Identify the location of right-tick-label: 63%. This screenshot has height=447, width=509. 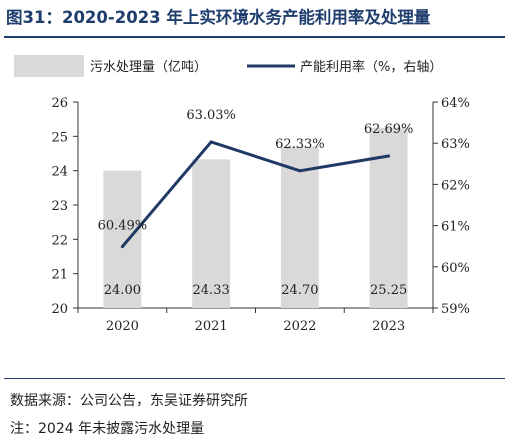
(455, 144).